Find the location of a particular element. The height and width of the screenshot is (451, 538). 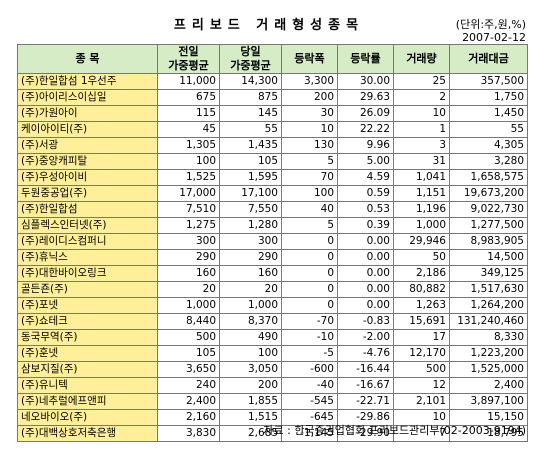

prev-avg-cell: 11,000 is located at coordinates (188, 81).